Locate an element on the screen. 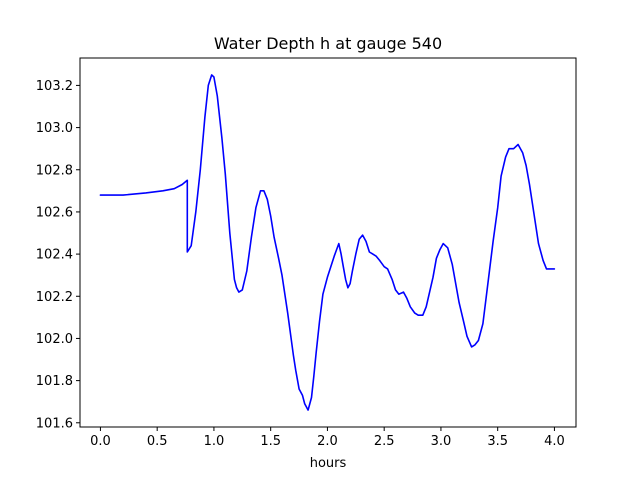 The height and width of the screenshot is (480, 640). y-tick-label: 103.0 is located at coordinates (54, 128).